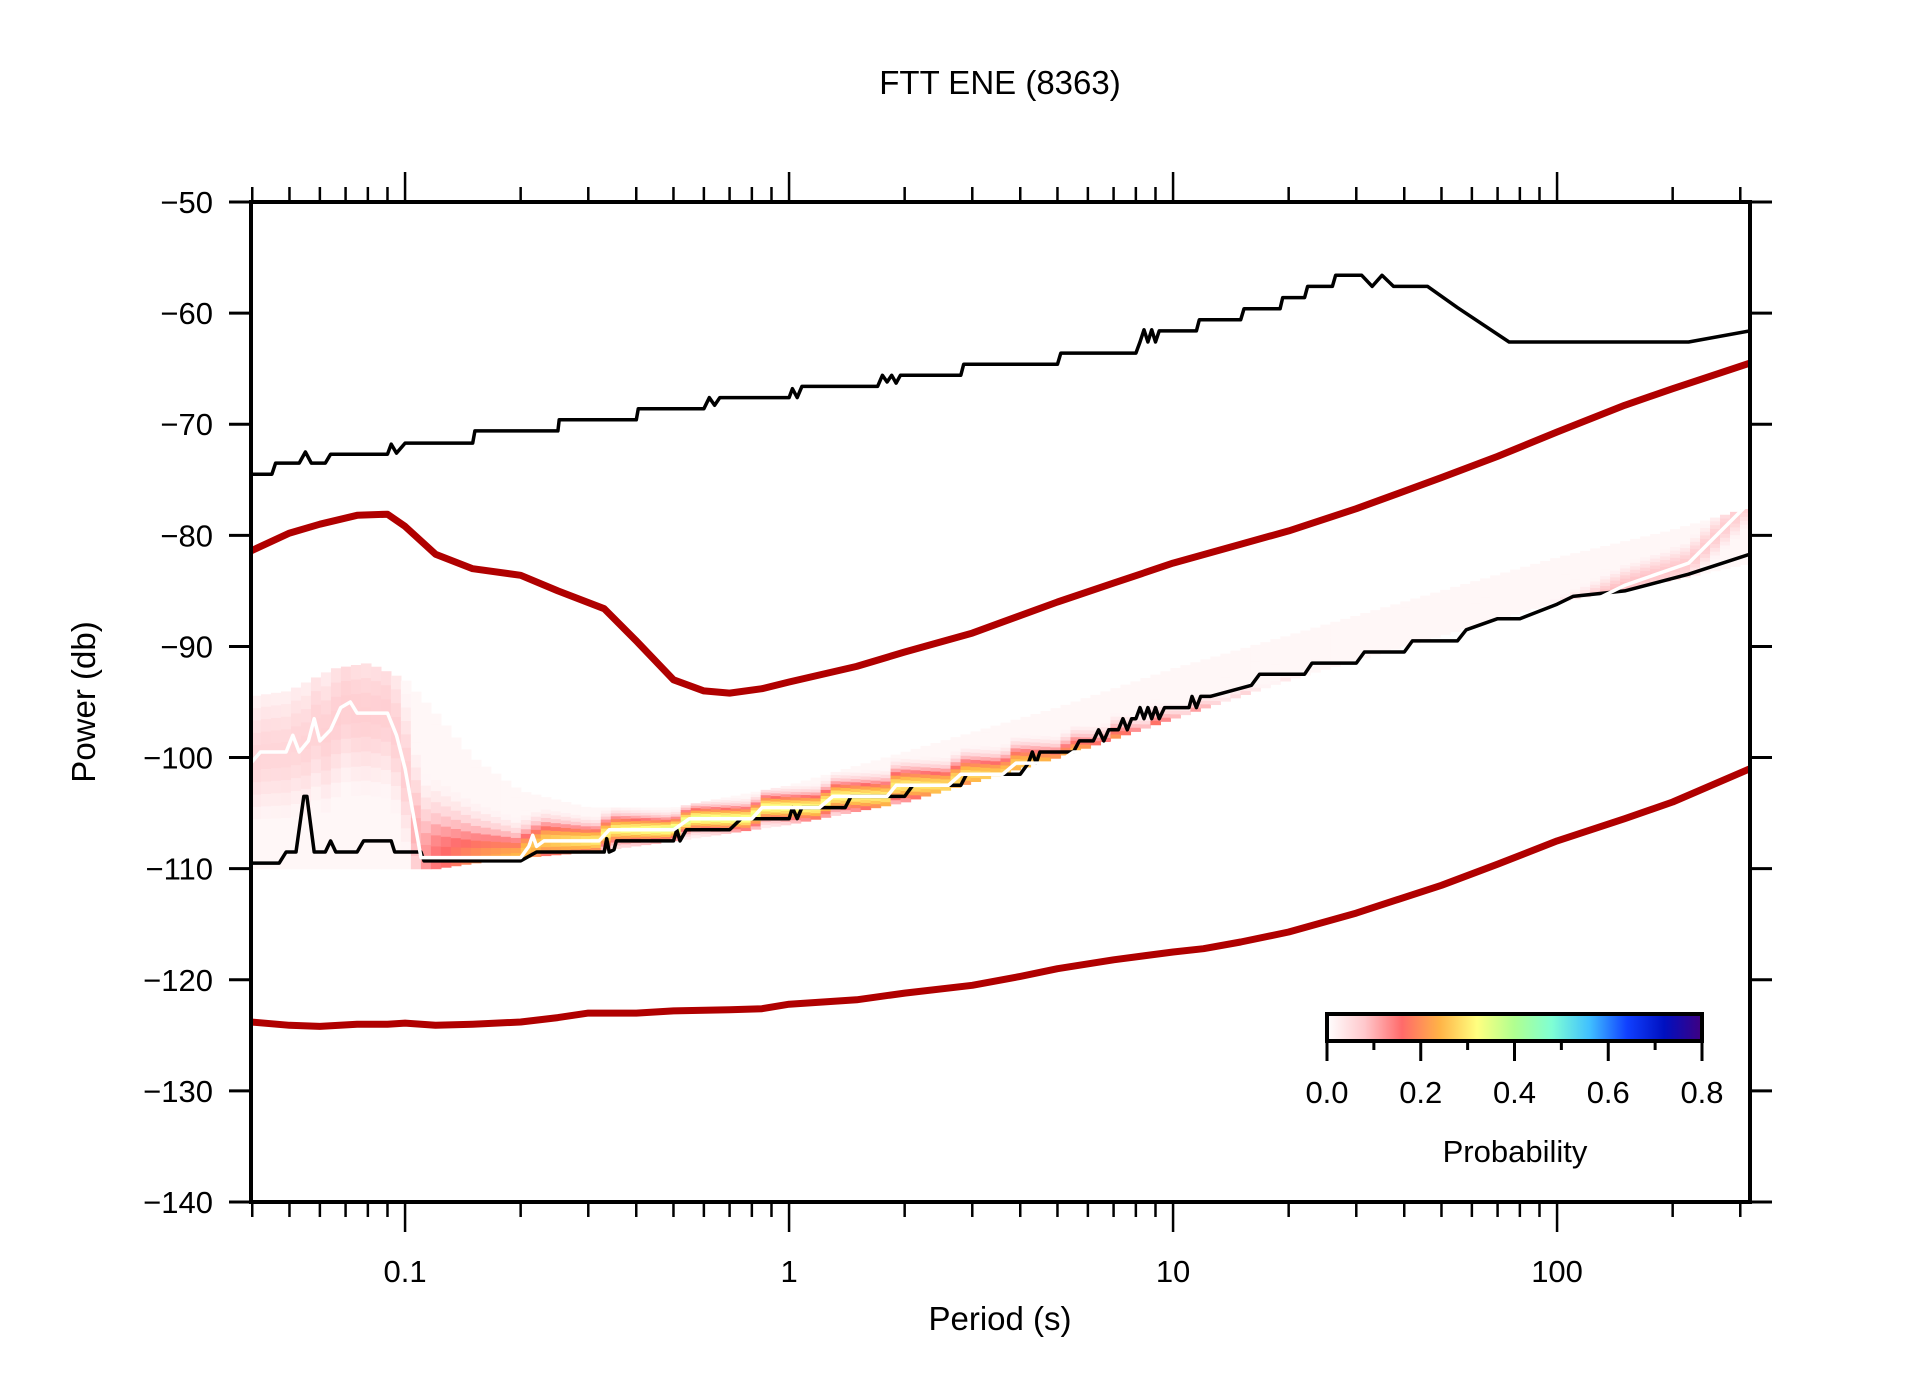  What do you see at coordinates (1420, 1092) in the screenshot?
I see `colorbar-tick-label: 0.2` at bounding box center [1420, 1092].